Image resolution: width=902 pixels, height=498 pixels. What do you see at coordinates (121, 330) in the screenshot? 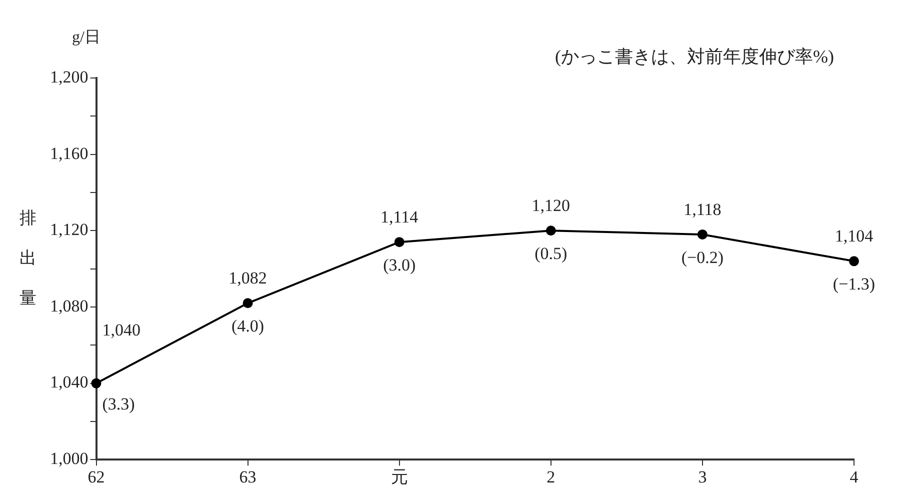
I see `data-label: 1,040` at bounding box center [121, 330].